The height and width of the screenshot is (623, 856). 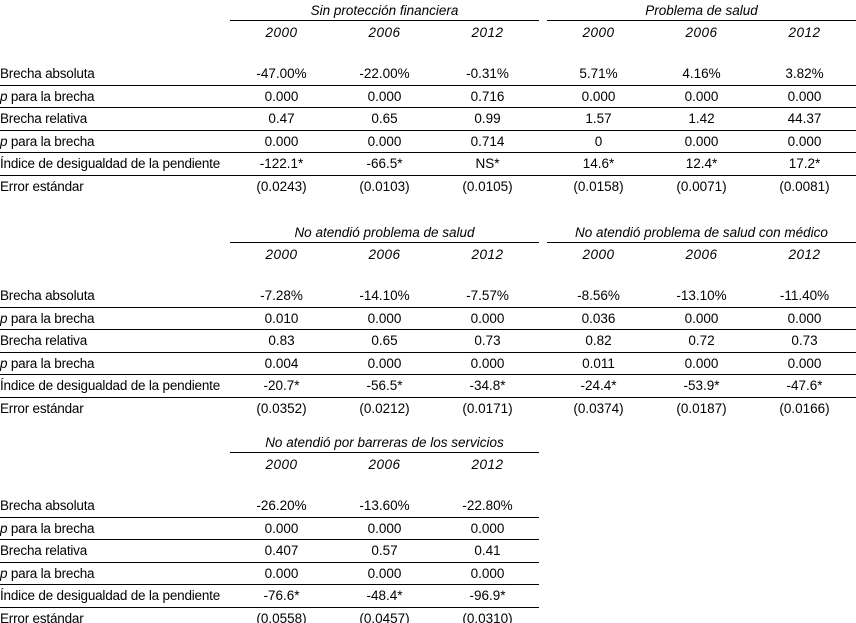 What do you see at coordinates (598, 386) in the screenshot?
I see `value-cell: -24.4*` at bounding box center [598, 386].